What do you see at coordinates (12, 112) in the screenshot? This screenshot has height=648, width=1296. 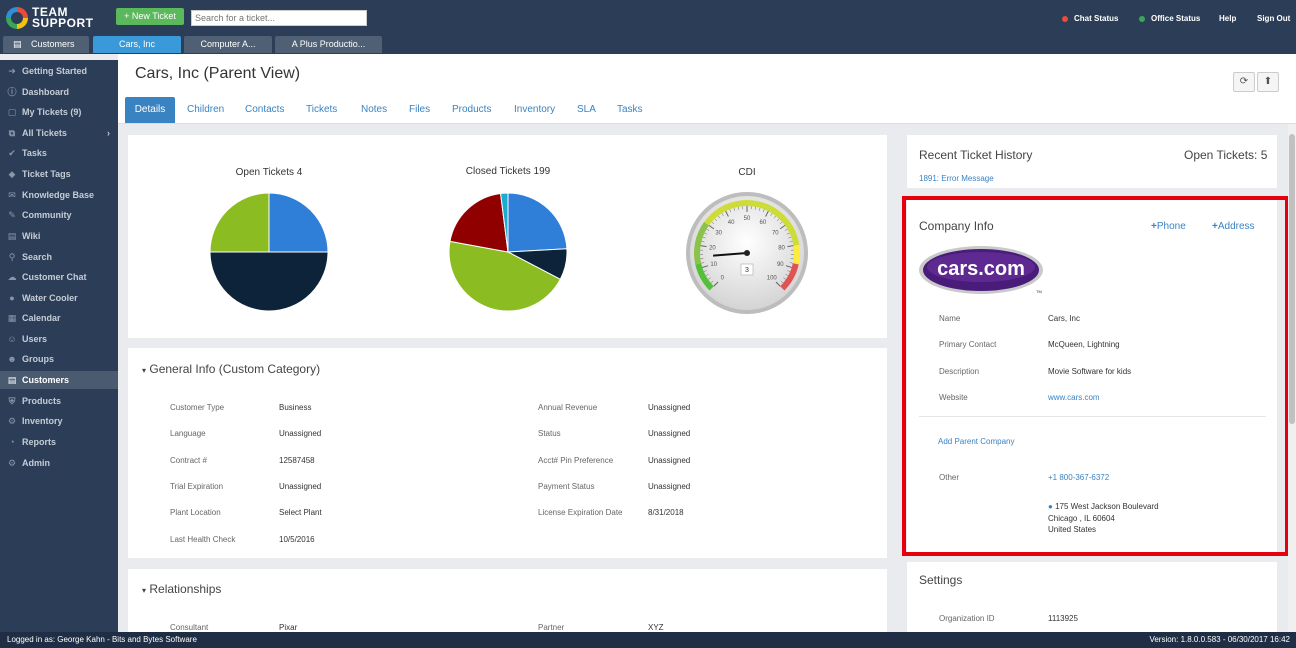 I see `ticket-icon: ▢` at bounding box center [12, 112].